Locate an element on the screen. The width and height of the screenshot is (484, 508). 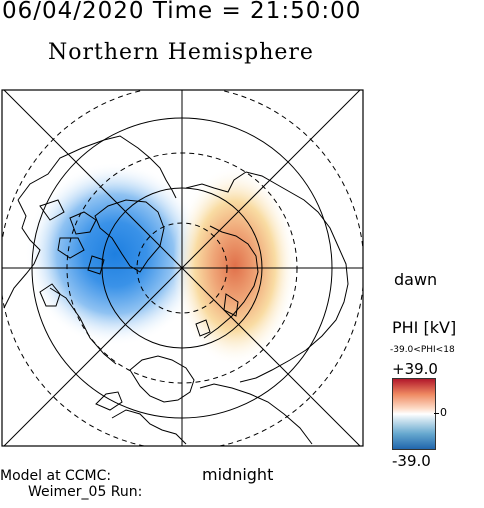
colorbar-min-label: -39.0 is located at coordinates (411, 461).